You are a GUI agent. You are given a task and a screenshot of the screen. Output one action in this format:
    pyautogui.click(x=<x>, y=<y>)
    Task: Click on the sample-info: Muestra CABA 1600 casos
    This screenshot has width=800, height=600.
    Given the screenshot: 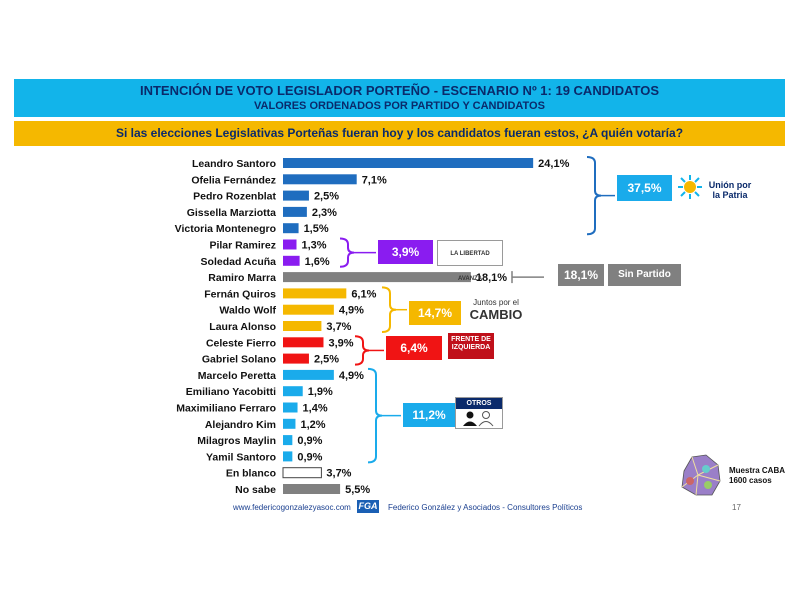 What is the action you would take?
    pyautogui.click(x=757, y=476)
    